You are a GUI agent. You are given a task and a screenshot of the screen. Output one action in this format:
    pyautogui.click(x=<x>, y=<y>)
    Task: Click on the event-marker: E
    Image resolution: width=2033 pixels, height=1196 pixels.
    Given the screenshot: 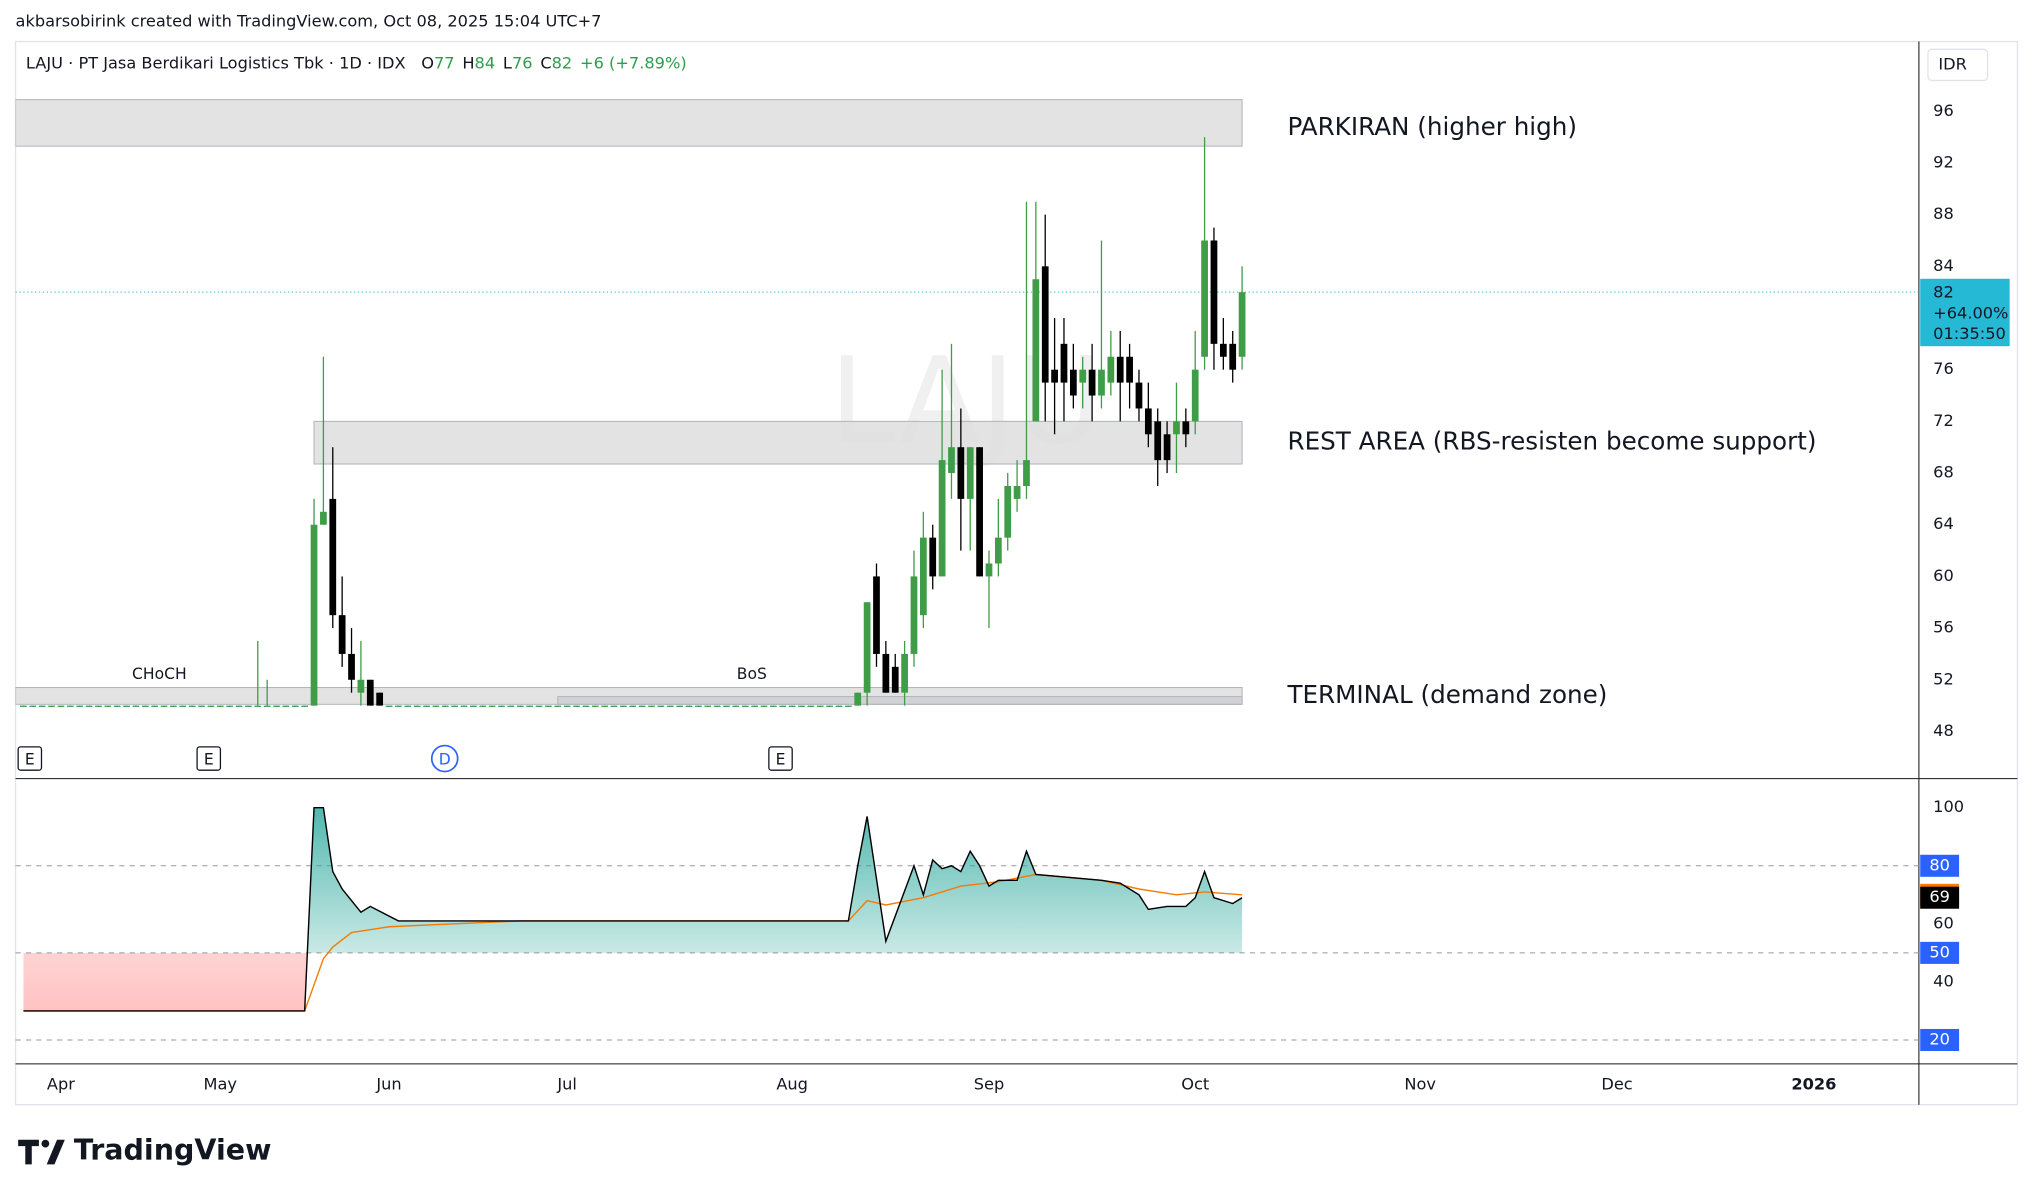 What is the action you would take?
    pyautogui.click(x=209, y=758)
    